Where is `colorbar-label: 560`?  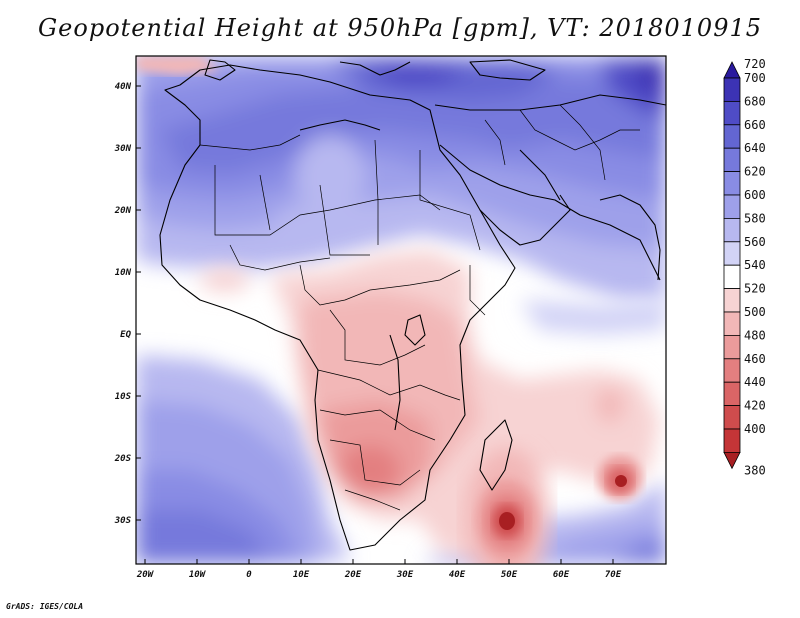
colorbar-label: 560 is located at coordinates (755, 242).